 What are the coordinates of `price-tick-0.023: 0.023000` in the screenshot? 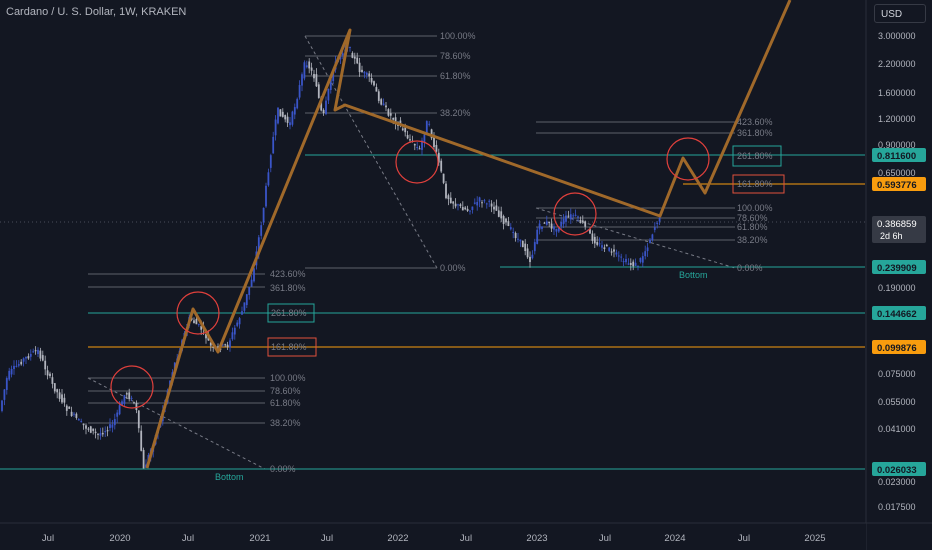 It's located at (897, 482).